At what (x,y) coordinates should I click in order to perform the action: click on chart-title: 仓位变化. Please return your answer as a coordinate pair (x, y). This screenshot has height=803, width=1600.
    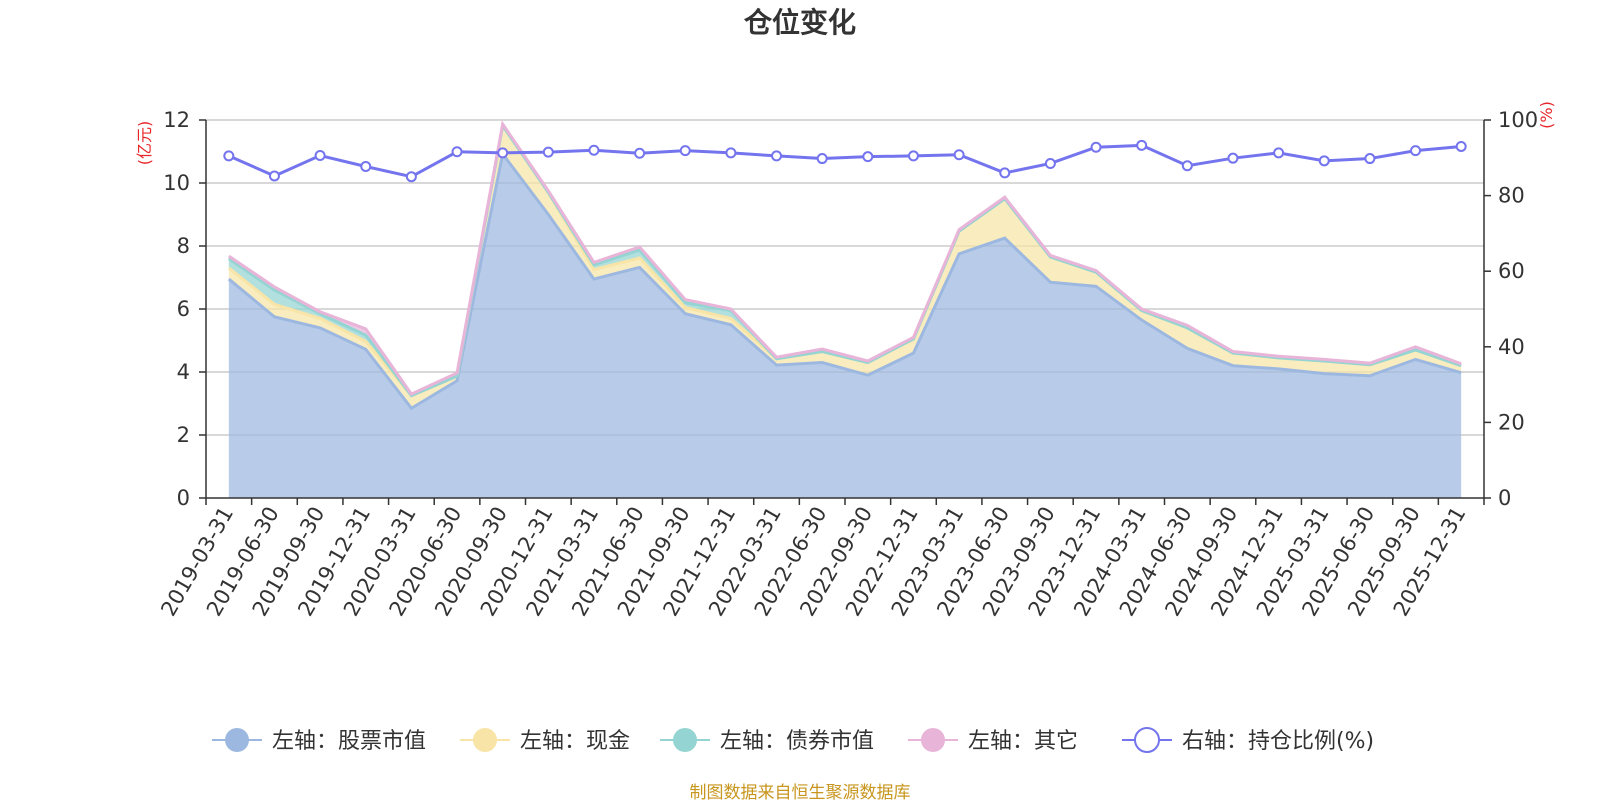
    Looking at the image, I should click on (800, 22).